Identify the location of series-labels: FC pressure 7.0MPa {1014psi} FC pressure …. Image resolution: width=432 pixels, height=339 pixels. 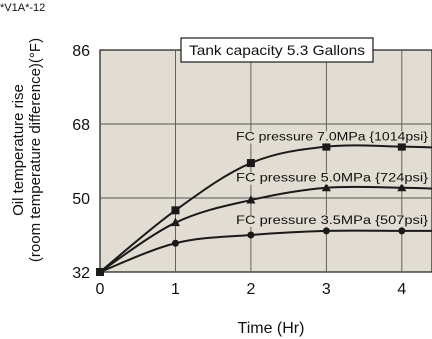
(332, 179).